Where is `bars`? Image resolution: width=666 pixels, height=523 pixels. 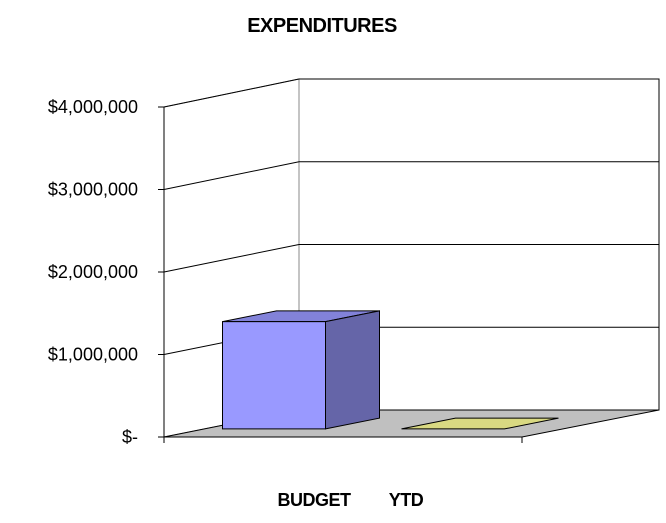
bars is located at coordinates (390, 370).